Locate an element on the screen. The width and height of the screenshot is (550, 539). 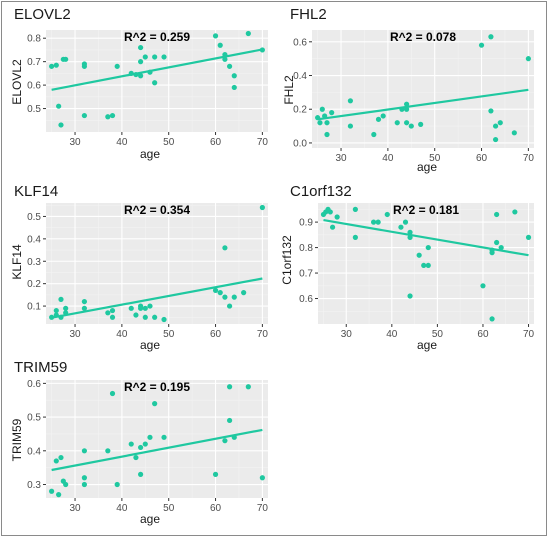
y-tick-label: 0.3 is located at coordinates (34, 485).